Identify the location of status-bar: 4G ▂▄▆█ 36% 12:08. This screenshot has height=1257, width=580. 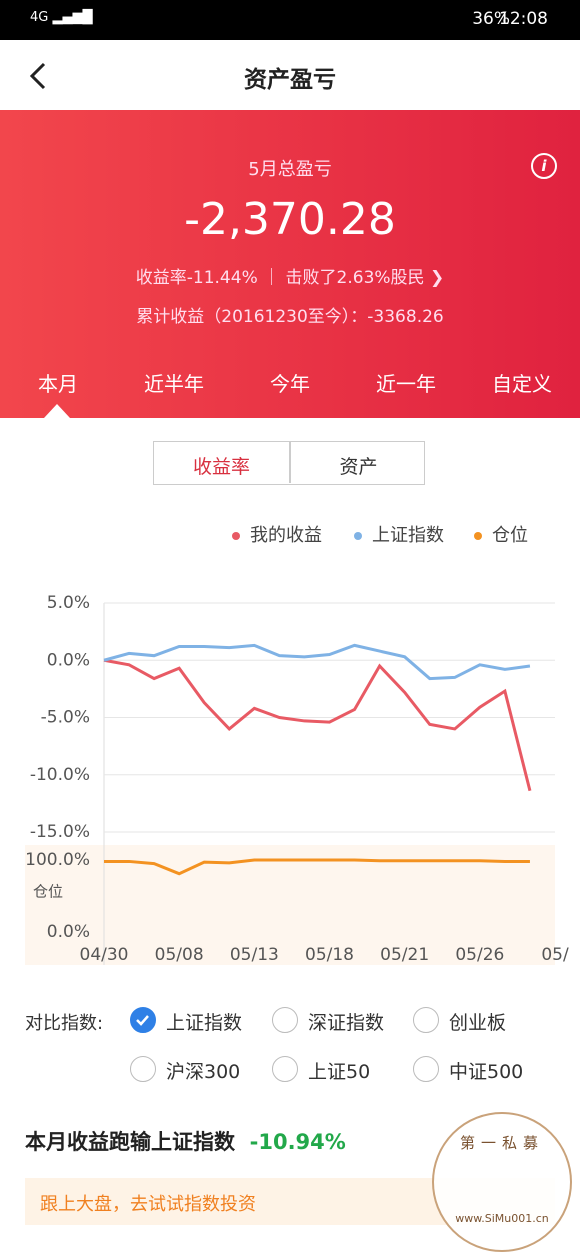
(290, 20).